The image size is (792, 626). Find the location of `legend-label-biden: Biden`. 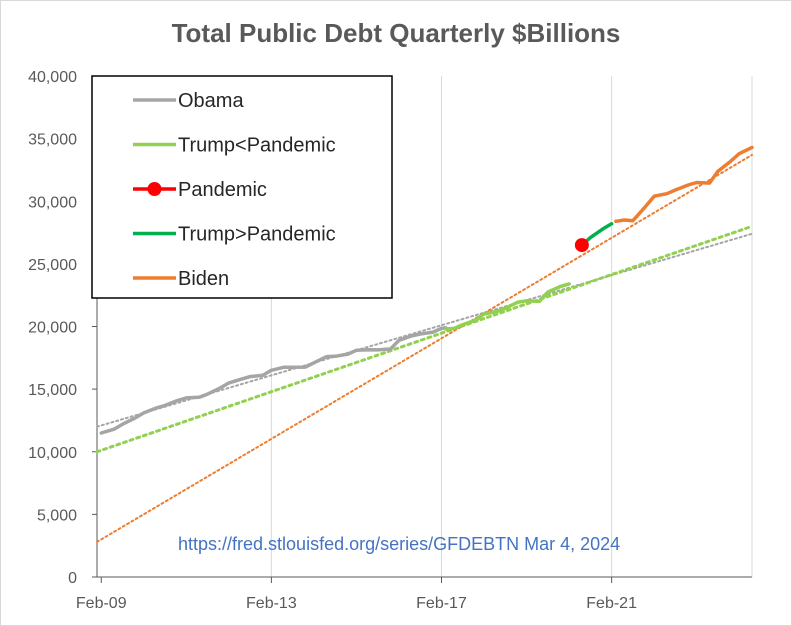

legend-label-biden: Biden is located at coordinates (203, 279).